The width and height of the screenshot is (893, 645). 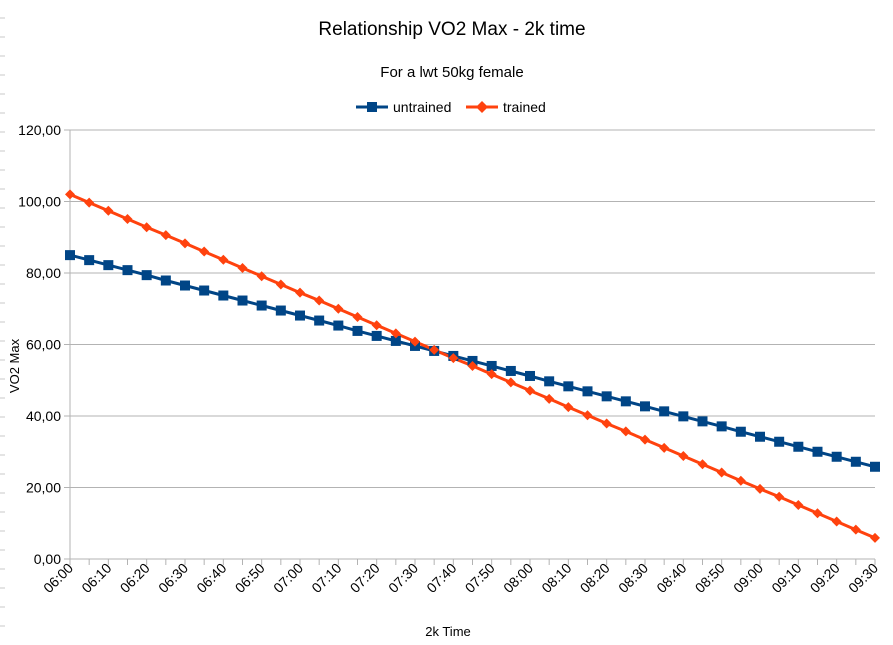 I want to click on x-tick-label: 08:40, so click(x=671, y=578).